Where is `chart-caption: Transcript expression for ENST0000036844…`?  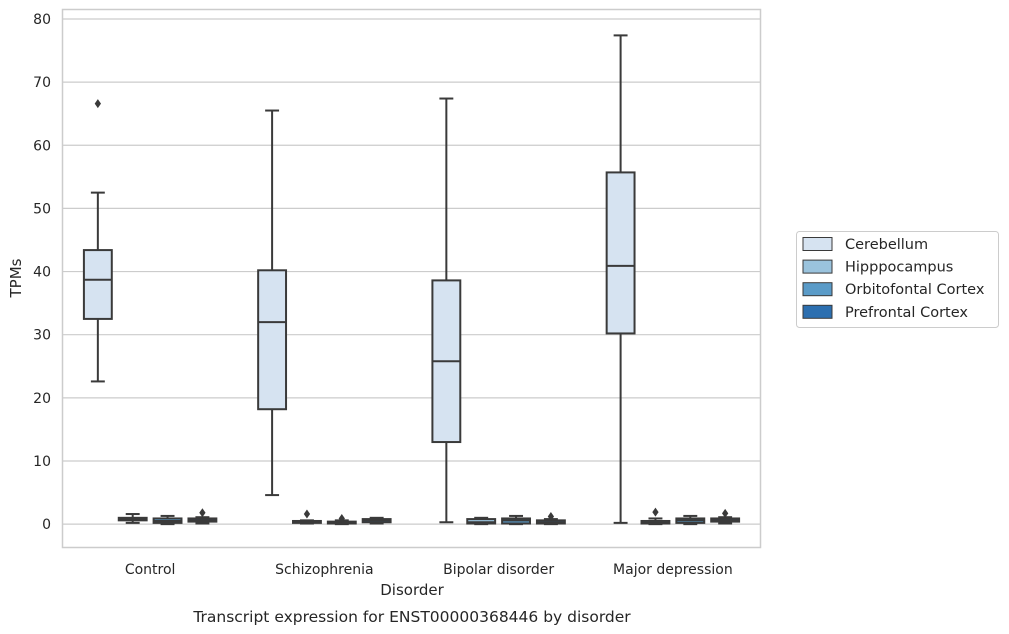 chart-caption: Transcript expression for ENST0000036844… is located at coordinates (411, 617).